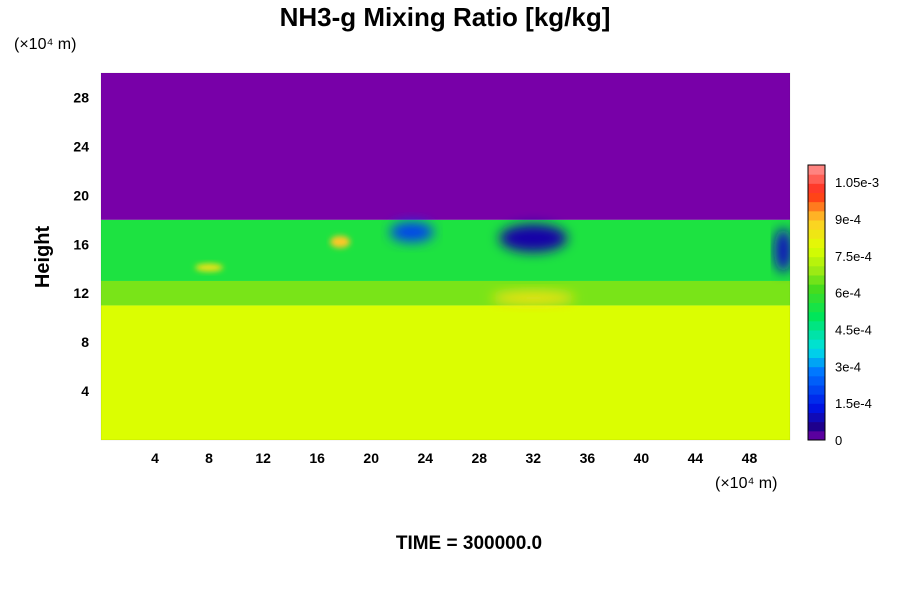 The width and height of the screenshot is (900, 600). I want to click on colorbar-tick-label: 1.05e-3, so click(857, 182).